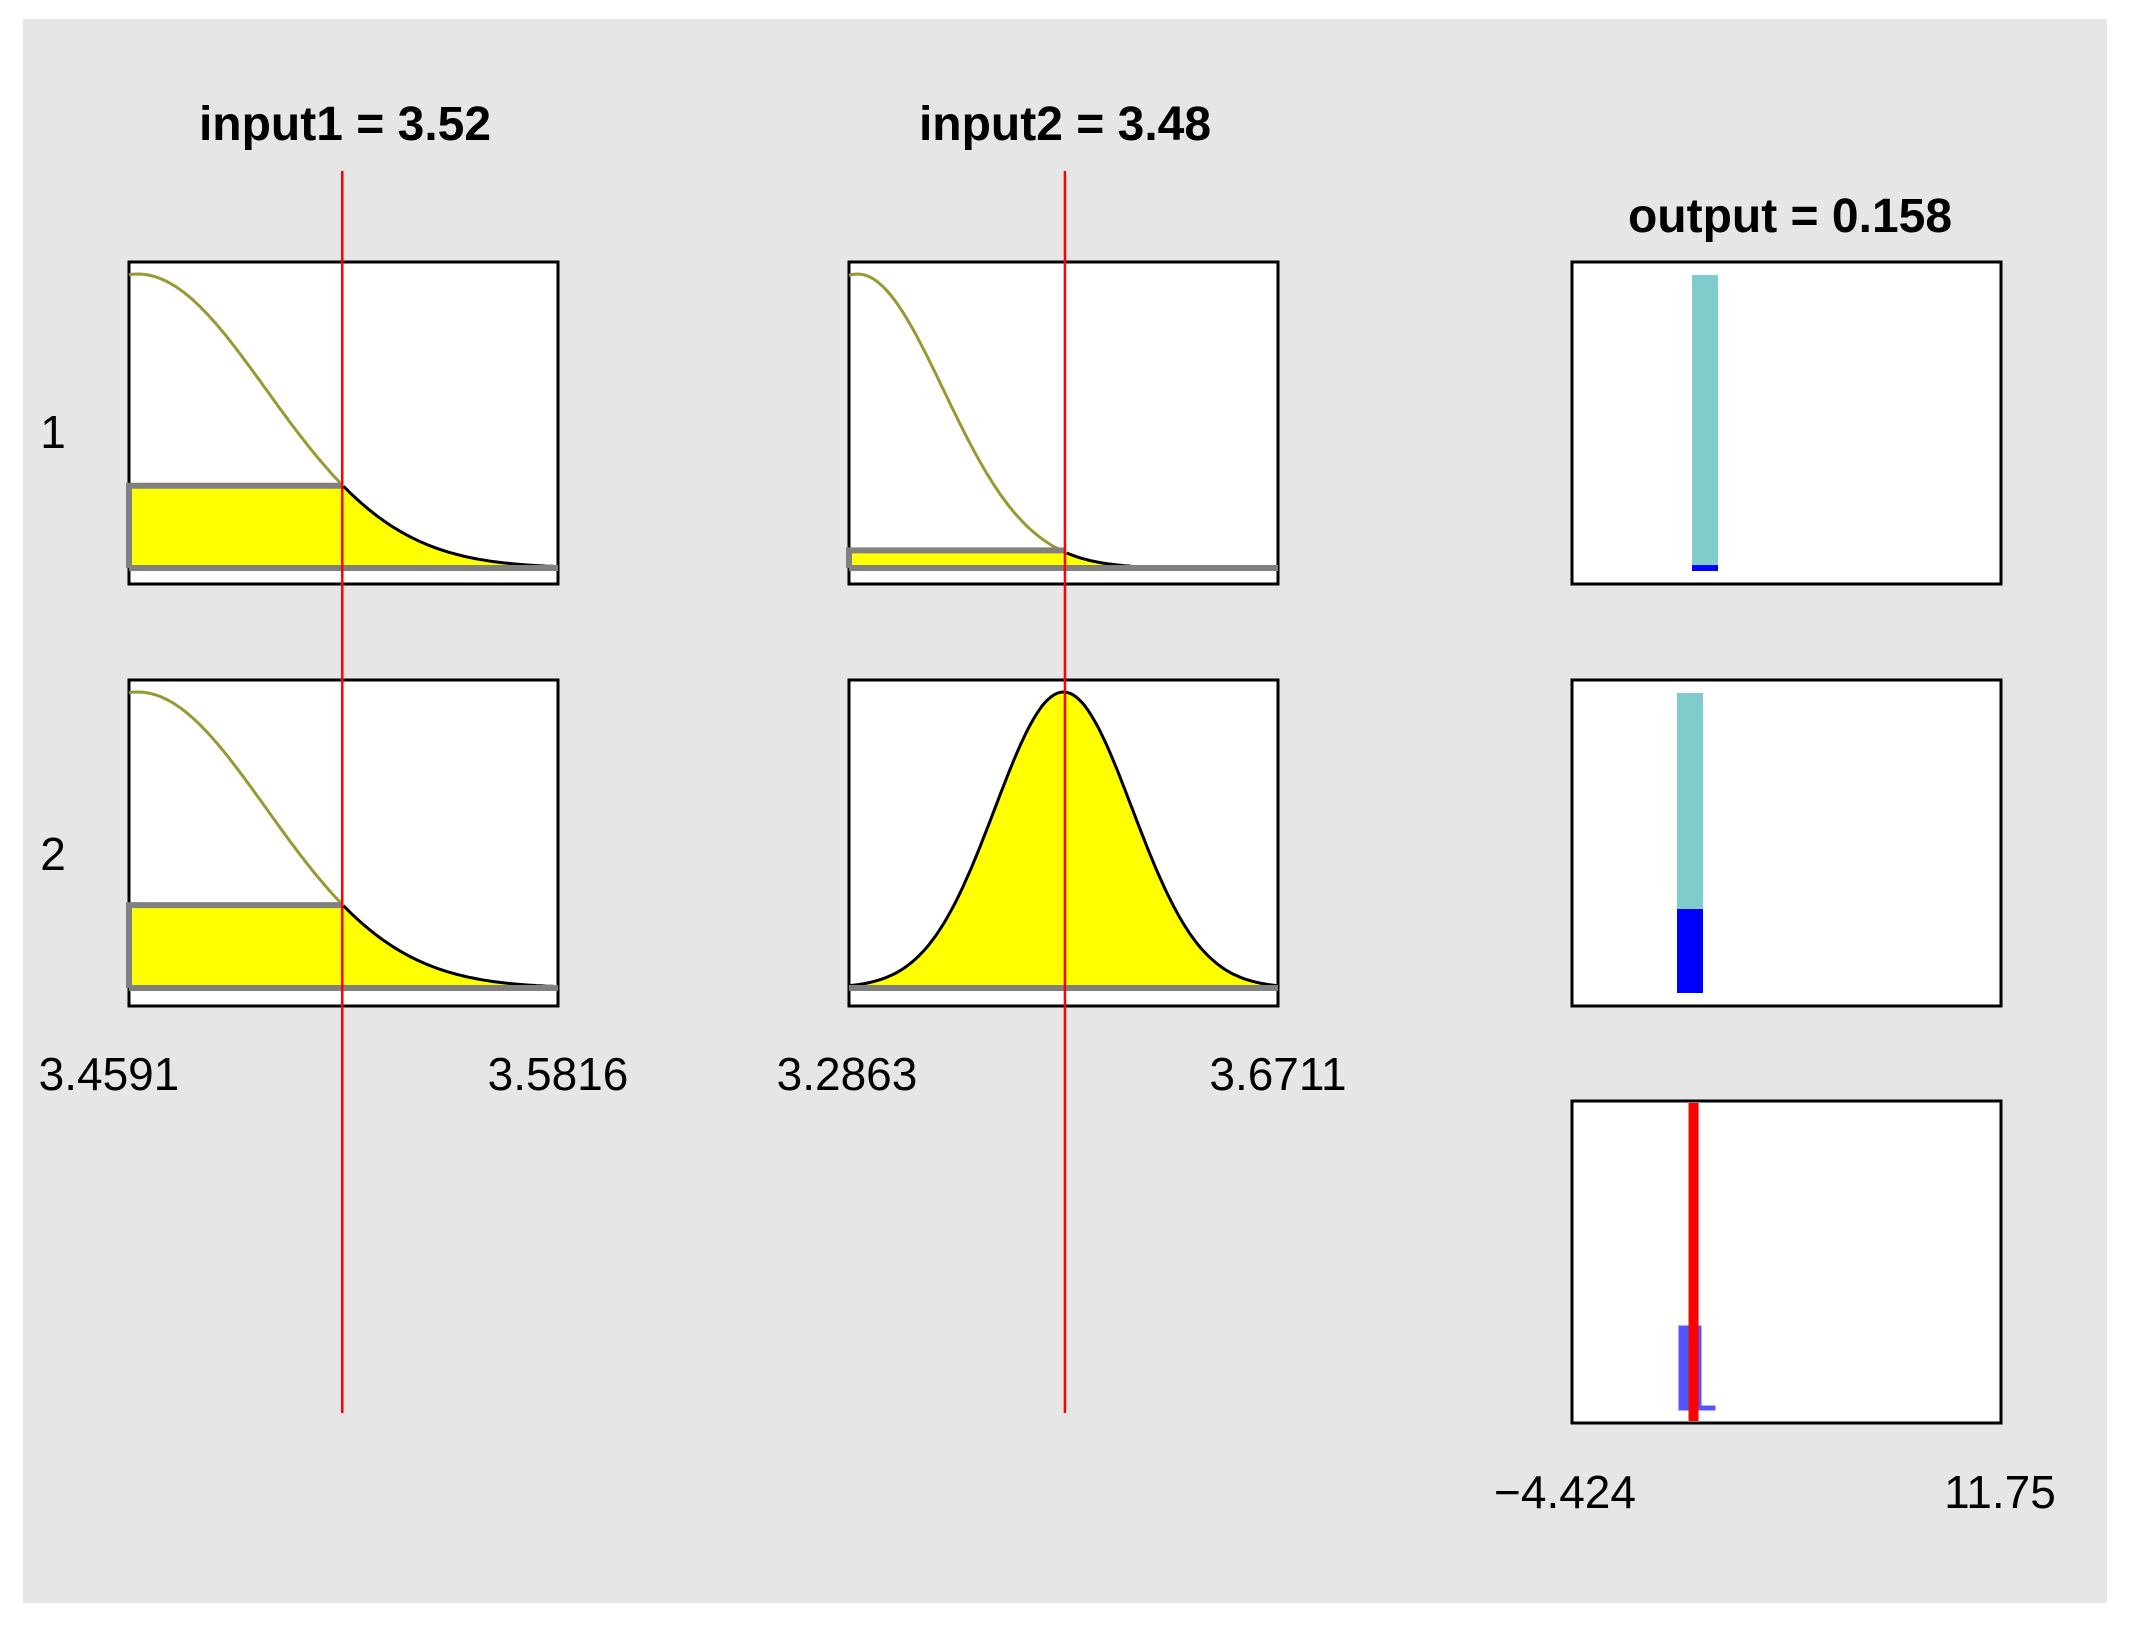  Describe the element at coordinates (1790, 216) in the screenshot. I see `output-title: output = 0.158` at that location.